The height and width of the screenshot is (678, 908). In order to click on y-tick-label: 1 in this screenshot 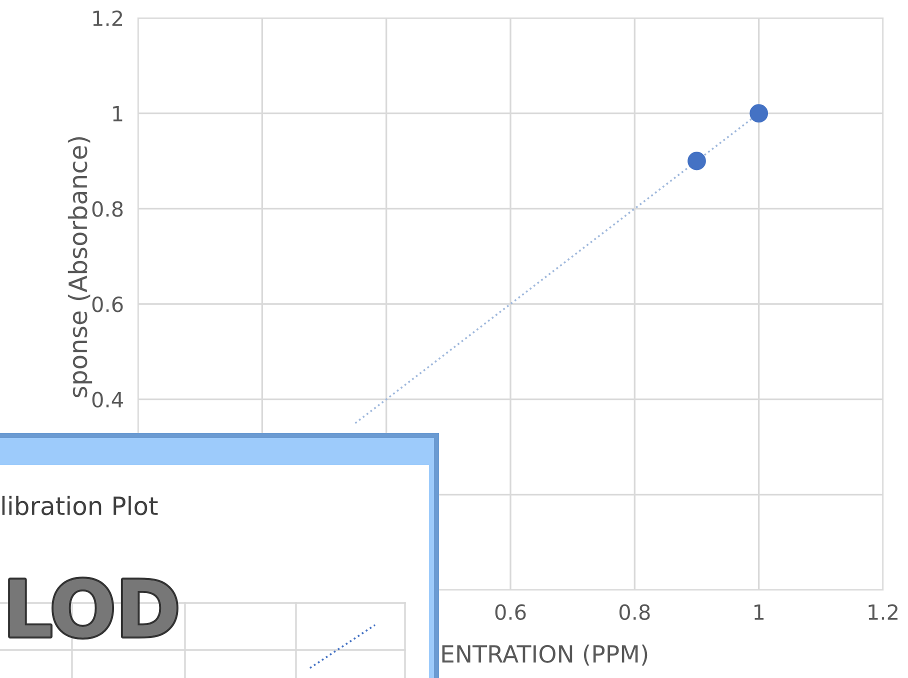, I will do `click(117, 114)`.